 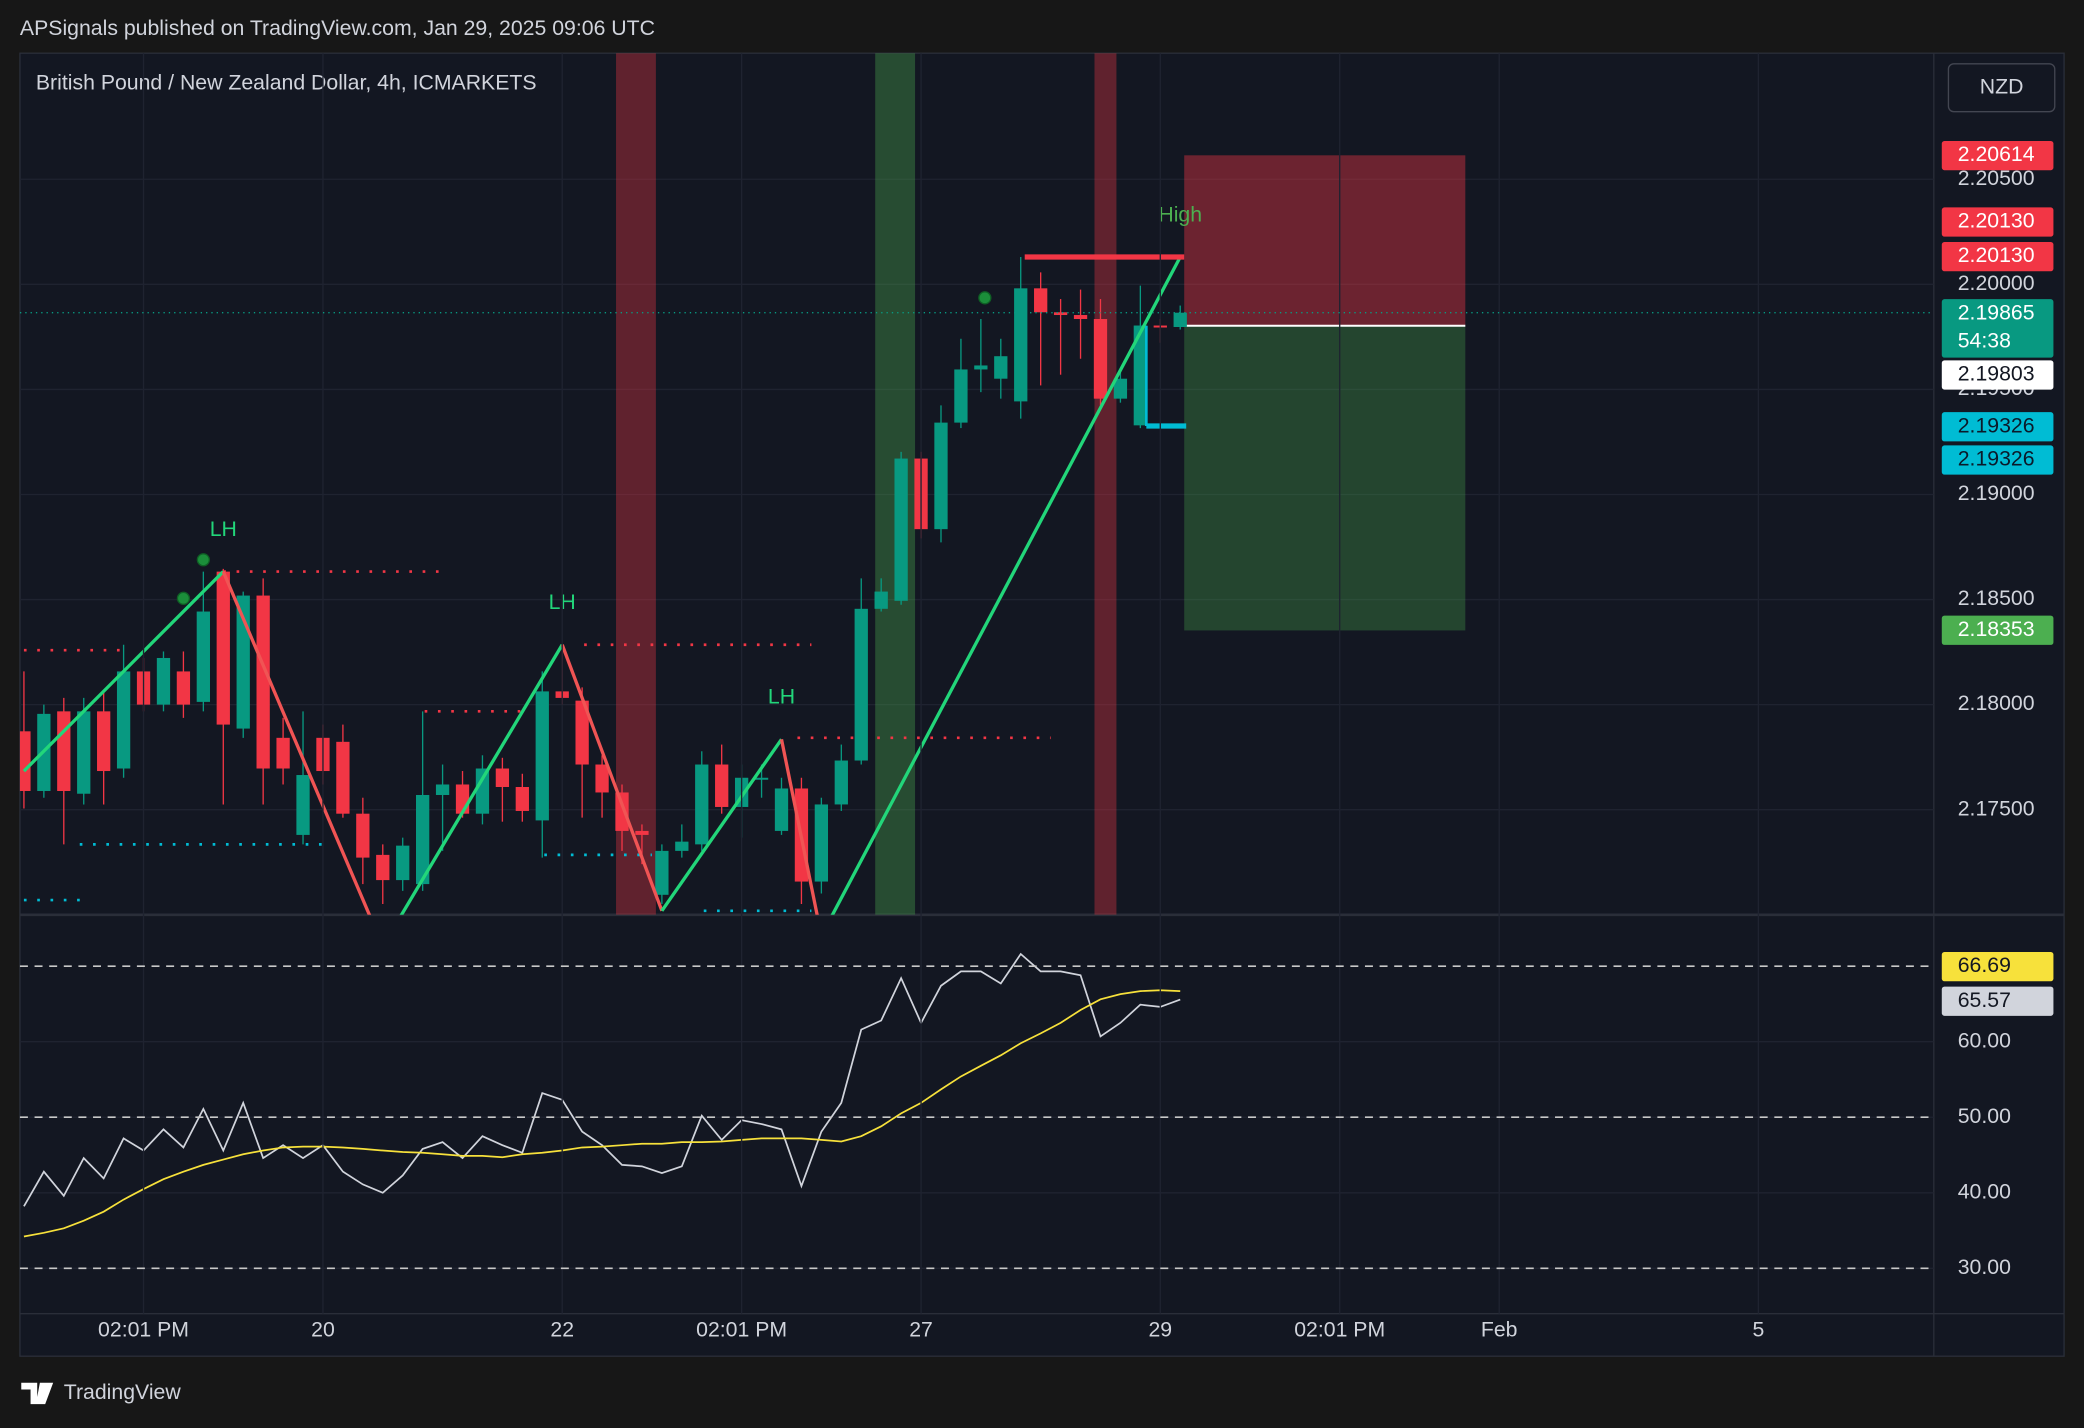 What do you see at coordinates (921, 1330) in the screenshot?
I see `x-tick-label: 27` at bounding box center [921, 1330].